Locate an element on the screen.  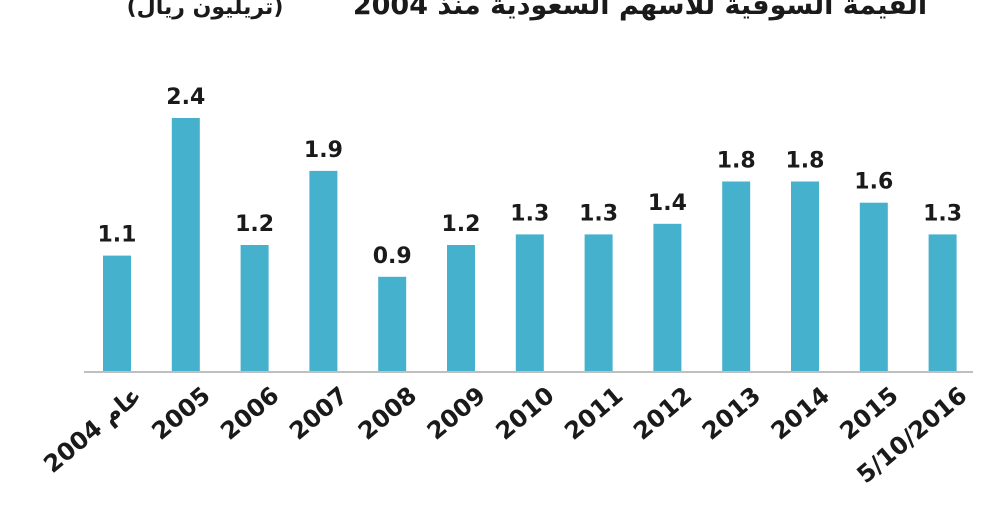
category-label-8: 2012 is located at coordinates (662, 413).